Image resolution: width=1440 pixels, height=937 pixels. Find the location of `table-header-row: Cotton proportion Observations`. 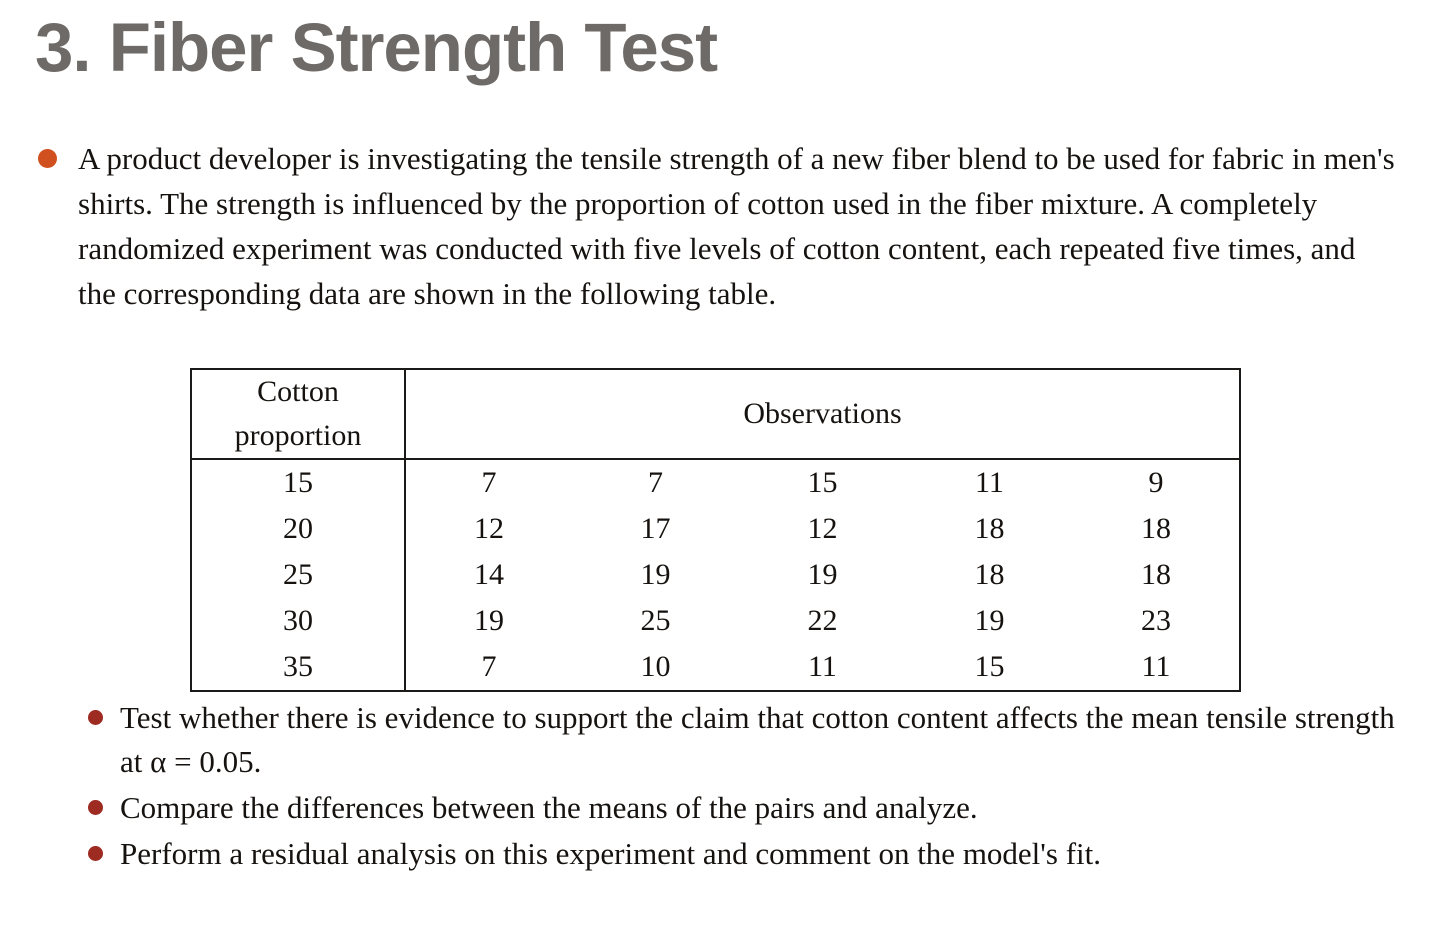

table-header-row: Cotton proportion Observations is located at coordinates (715, 414).